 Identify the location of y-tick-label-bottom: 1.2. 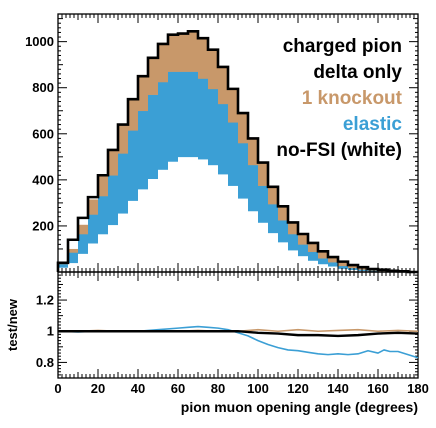
(45, 300).